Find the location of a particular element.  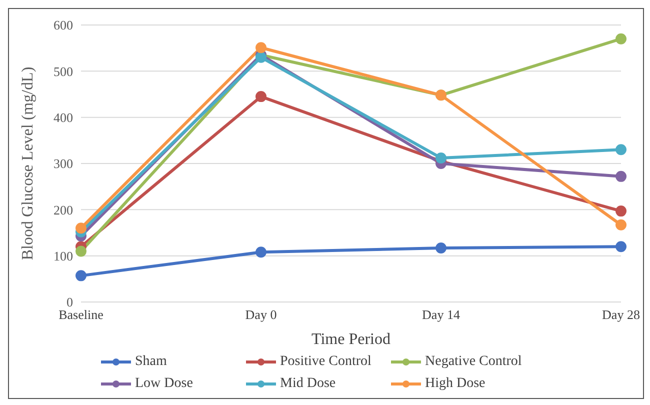

x-tick-label: Day 14 is located at coordinates (441, 314).